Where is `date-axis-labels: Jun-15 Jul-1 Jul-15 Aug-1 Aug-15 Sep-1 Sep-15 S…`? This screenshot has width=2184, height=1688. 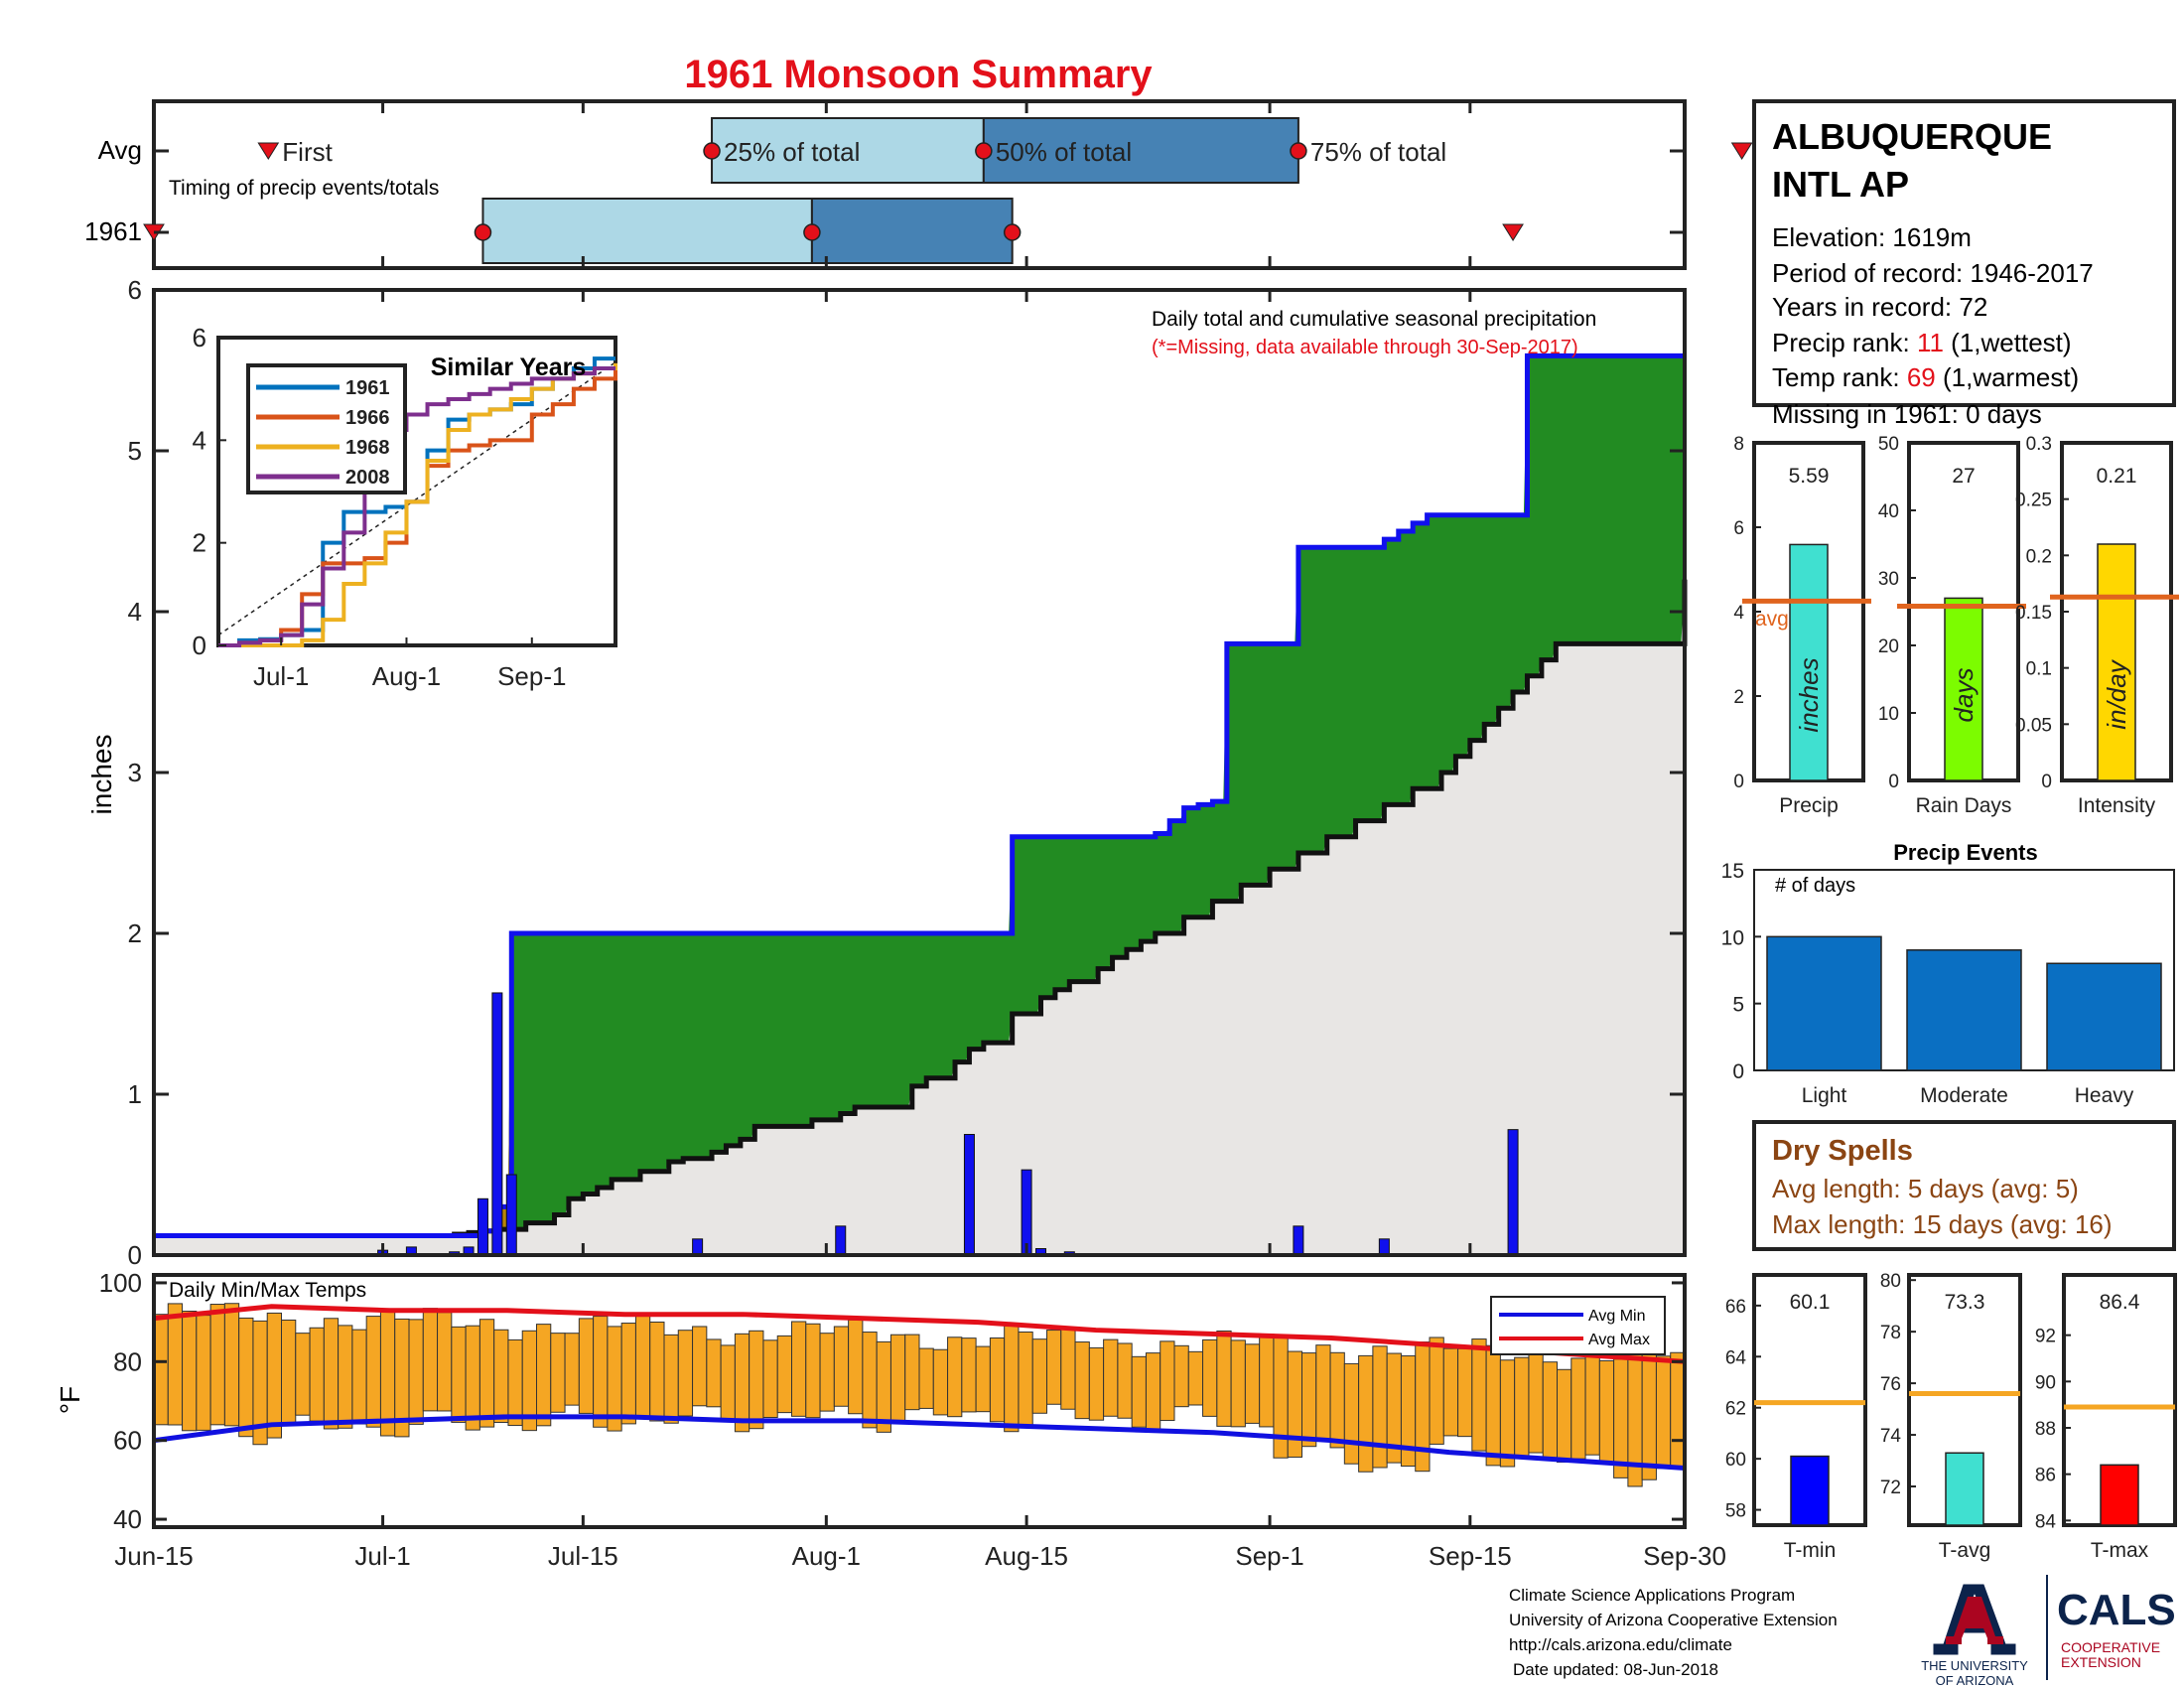 date-axis-labels: Jun-15 Jul-1 Jul-15 Aug-1 Aug-15 Sep-1 Sep-15 S… is located at coordinates (920, 1556).